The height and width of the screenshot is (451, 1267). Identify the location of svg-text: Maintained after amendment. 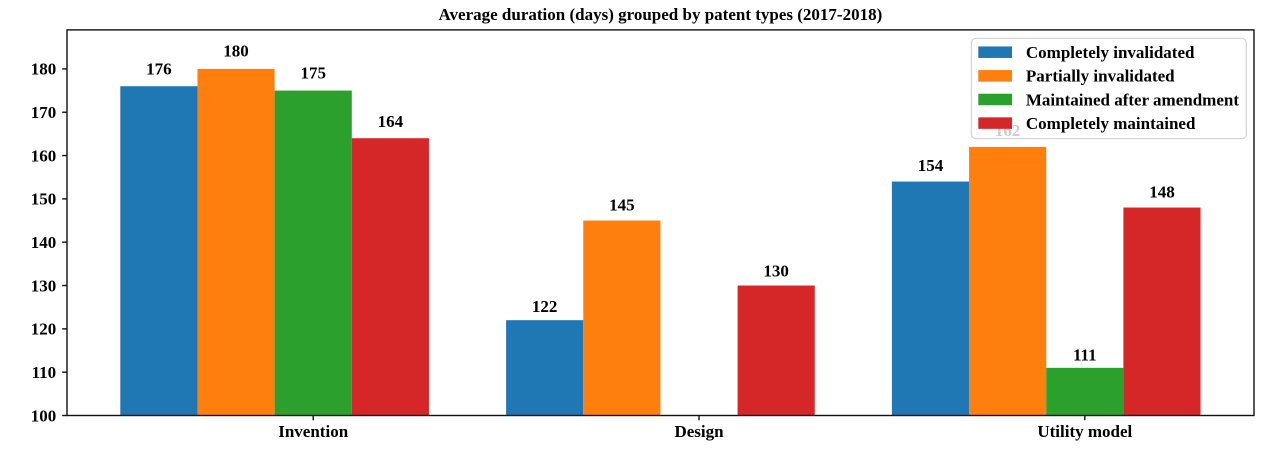
(1132, 99).